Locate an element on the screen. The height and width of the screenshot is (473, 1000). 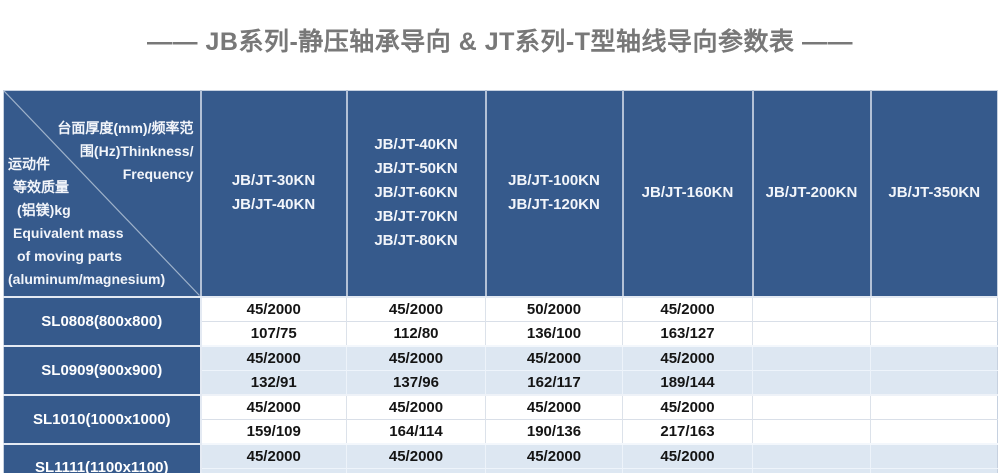
corner-label-line: Equivalent mass is located at coordinates (68, 232).